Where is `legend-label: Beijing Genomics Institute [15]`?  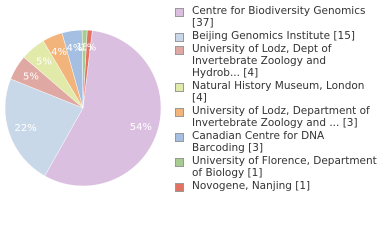 legend-label: Beijing Genomics Institute [15] is located at coordinates (273, 36).